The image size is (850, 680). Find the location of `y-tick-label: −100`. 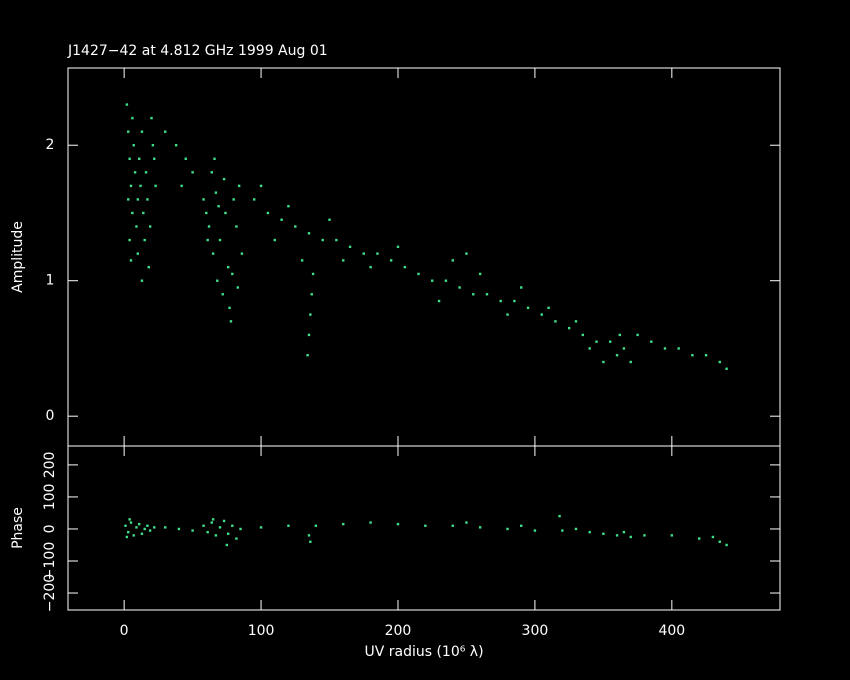

y-tick-label: −100 is located at coordinates (50, 561).